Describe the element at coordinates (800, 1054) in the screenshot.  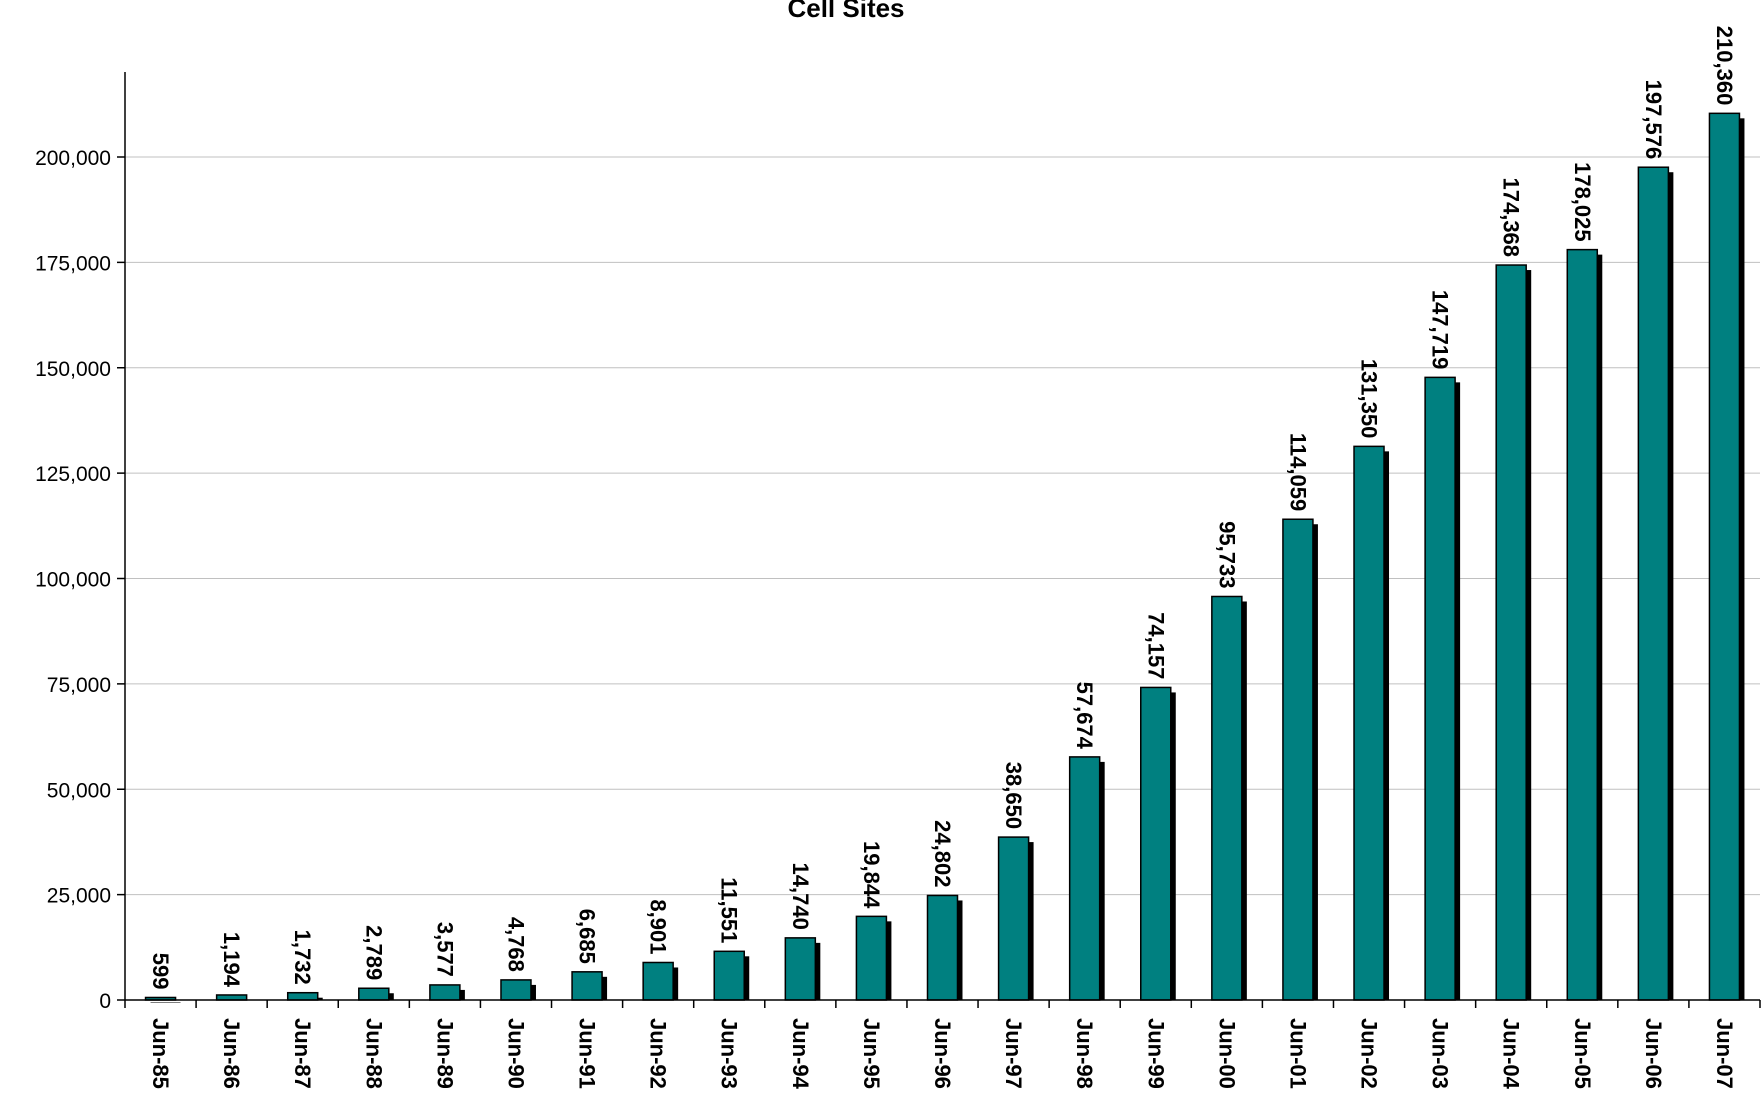
I see `category-label: Jun-94` at that location.